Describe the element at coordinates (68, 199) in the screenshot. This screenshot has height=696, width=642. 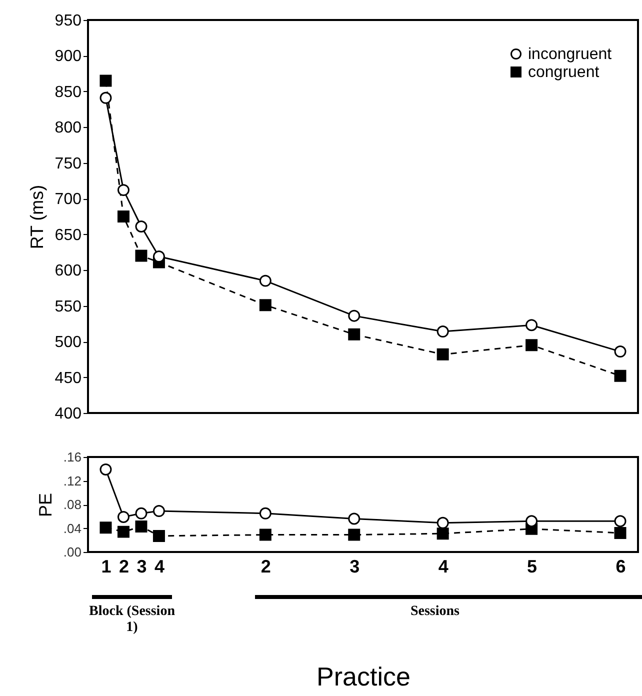
I see `y-tick-label: 700` at that location.